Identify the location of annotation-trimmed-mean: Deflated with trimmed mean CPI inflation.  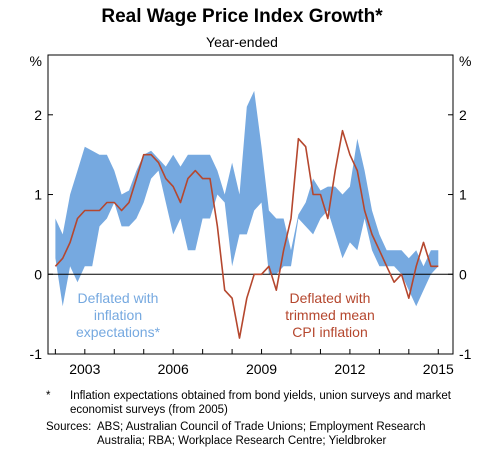
(329, 315).